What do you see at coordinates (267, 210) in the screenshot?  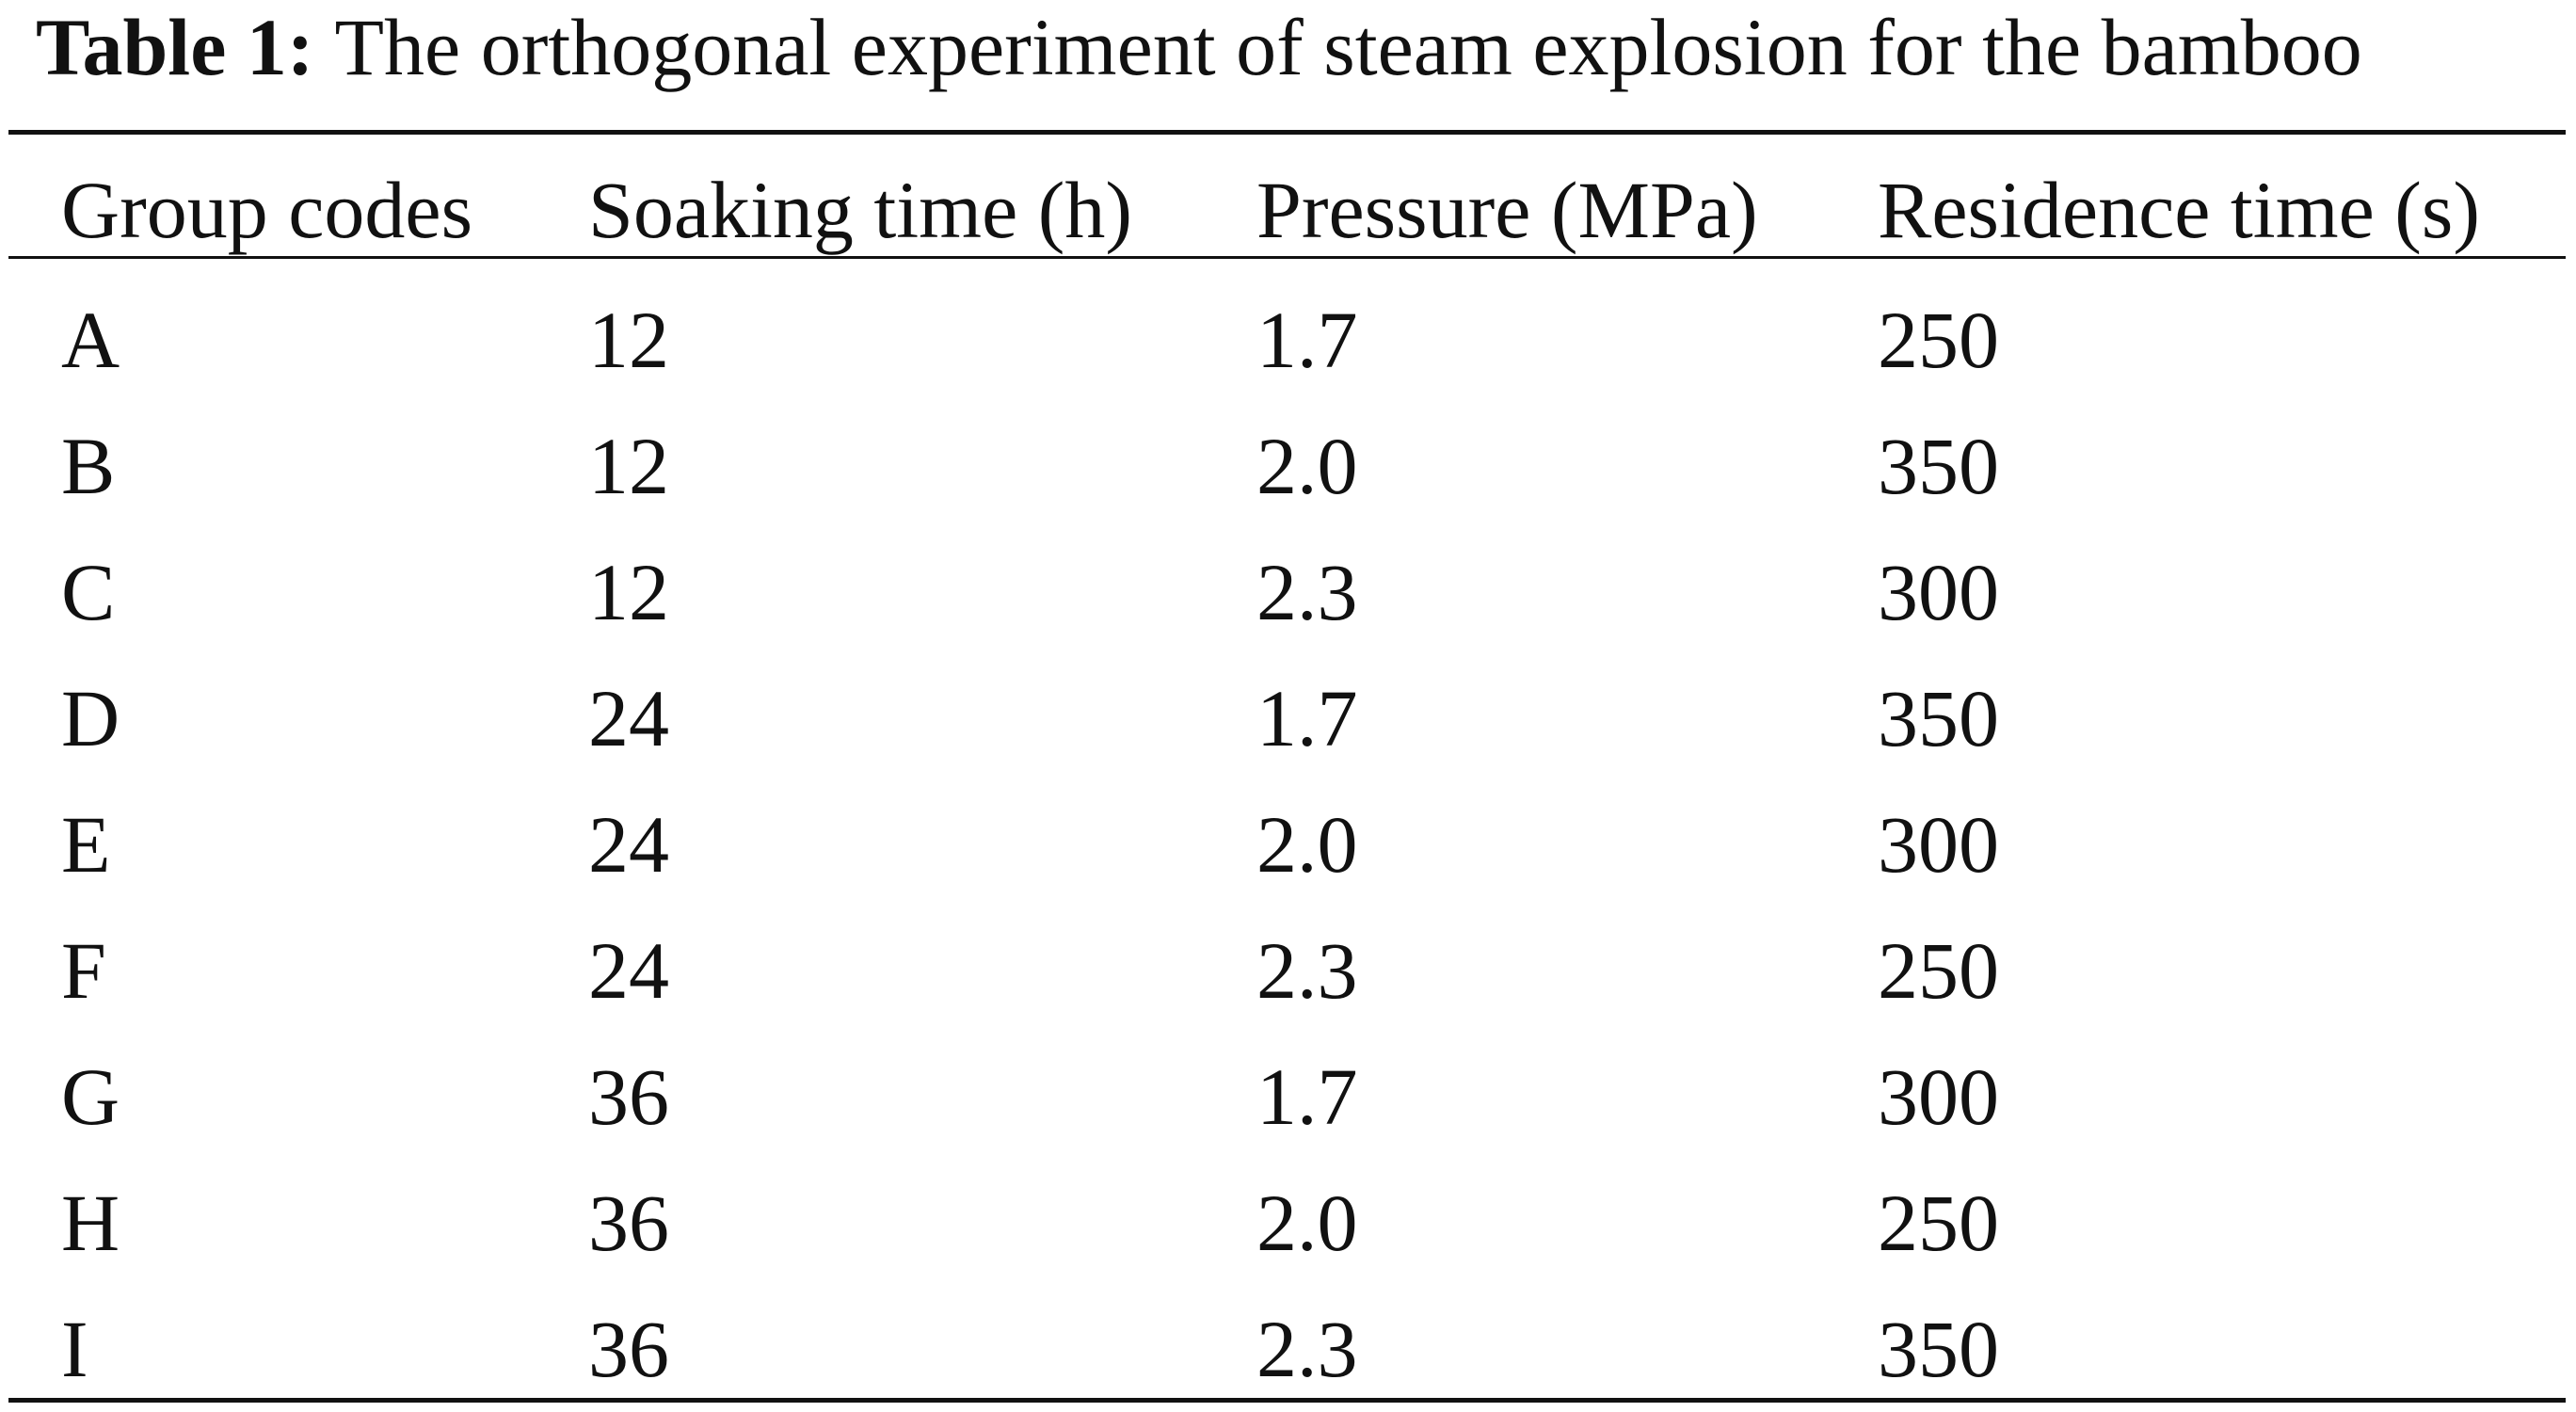 I see `column-header: Group codes` at bounding box center [267, 210].